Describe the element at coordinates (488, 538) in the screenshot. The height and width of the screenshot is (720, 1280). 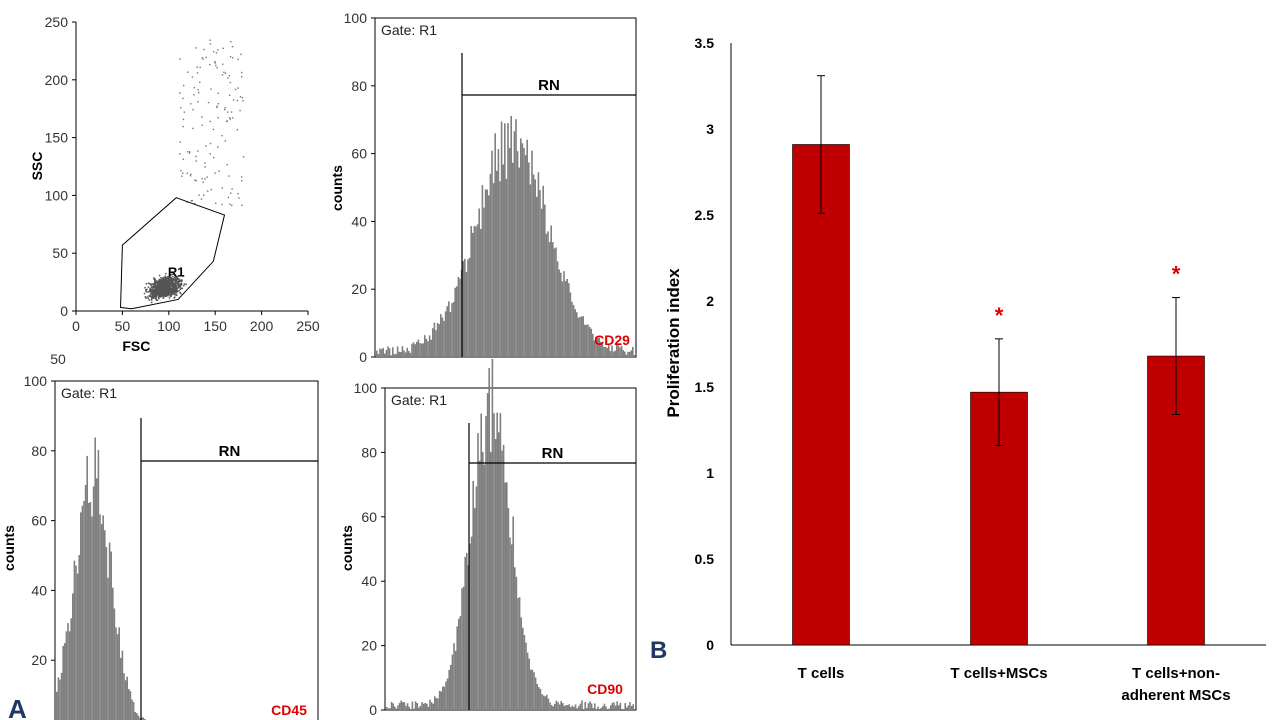
I see `histogram-cd90: 0 20 40 60 80 100 counts RN Gate: R1 CD90` at that location.